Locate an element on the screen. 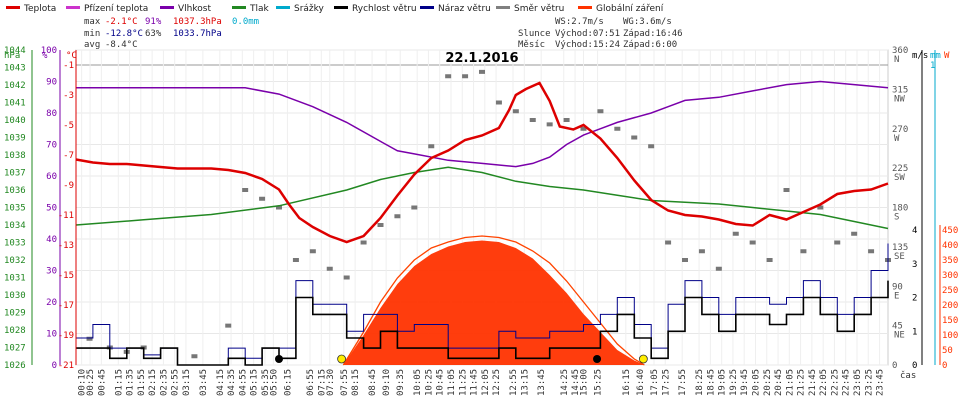 The width and height of the screenshot is (966, 400). radiation-layer is located at coordinates (493, 300).